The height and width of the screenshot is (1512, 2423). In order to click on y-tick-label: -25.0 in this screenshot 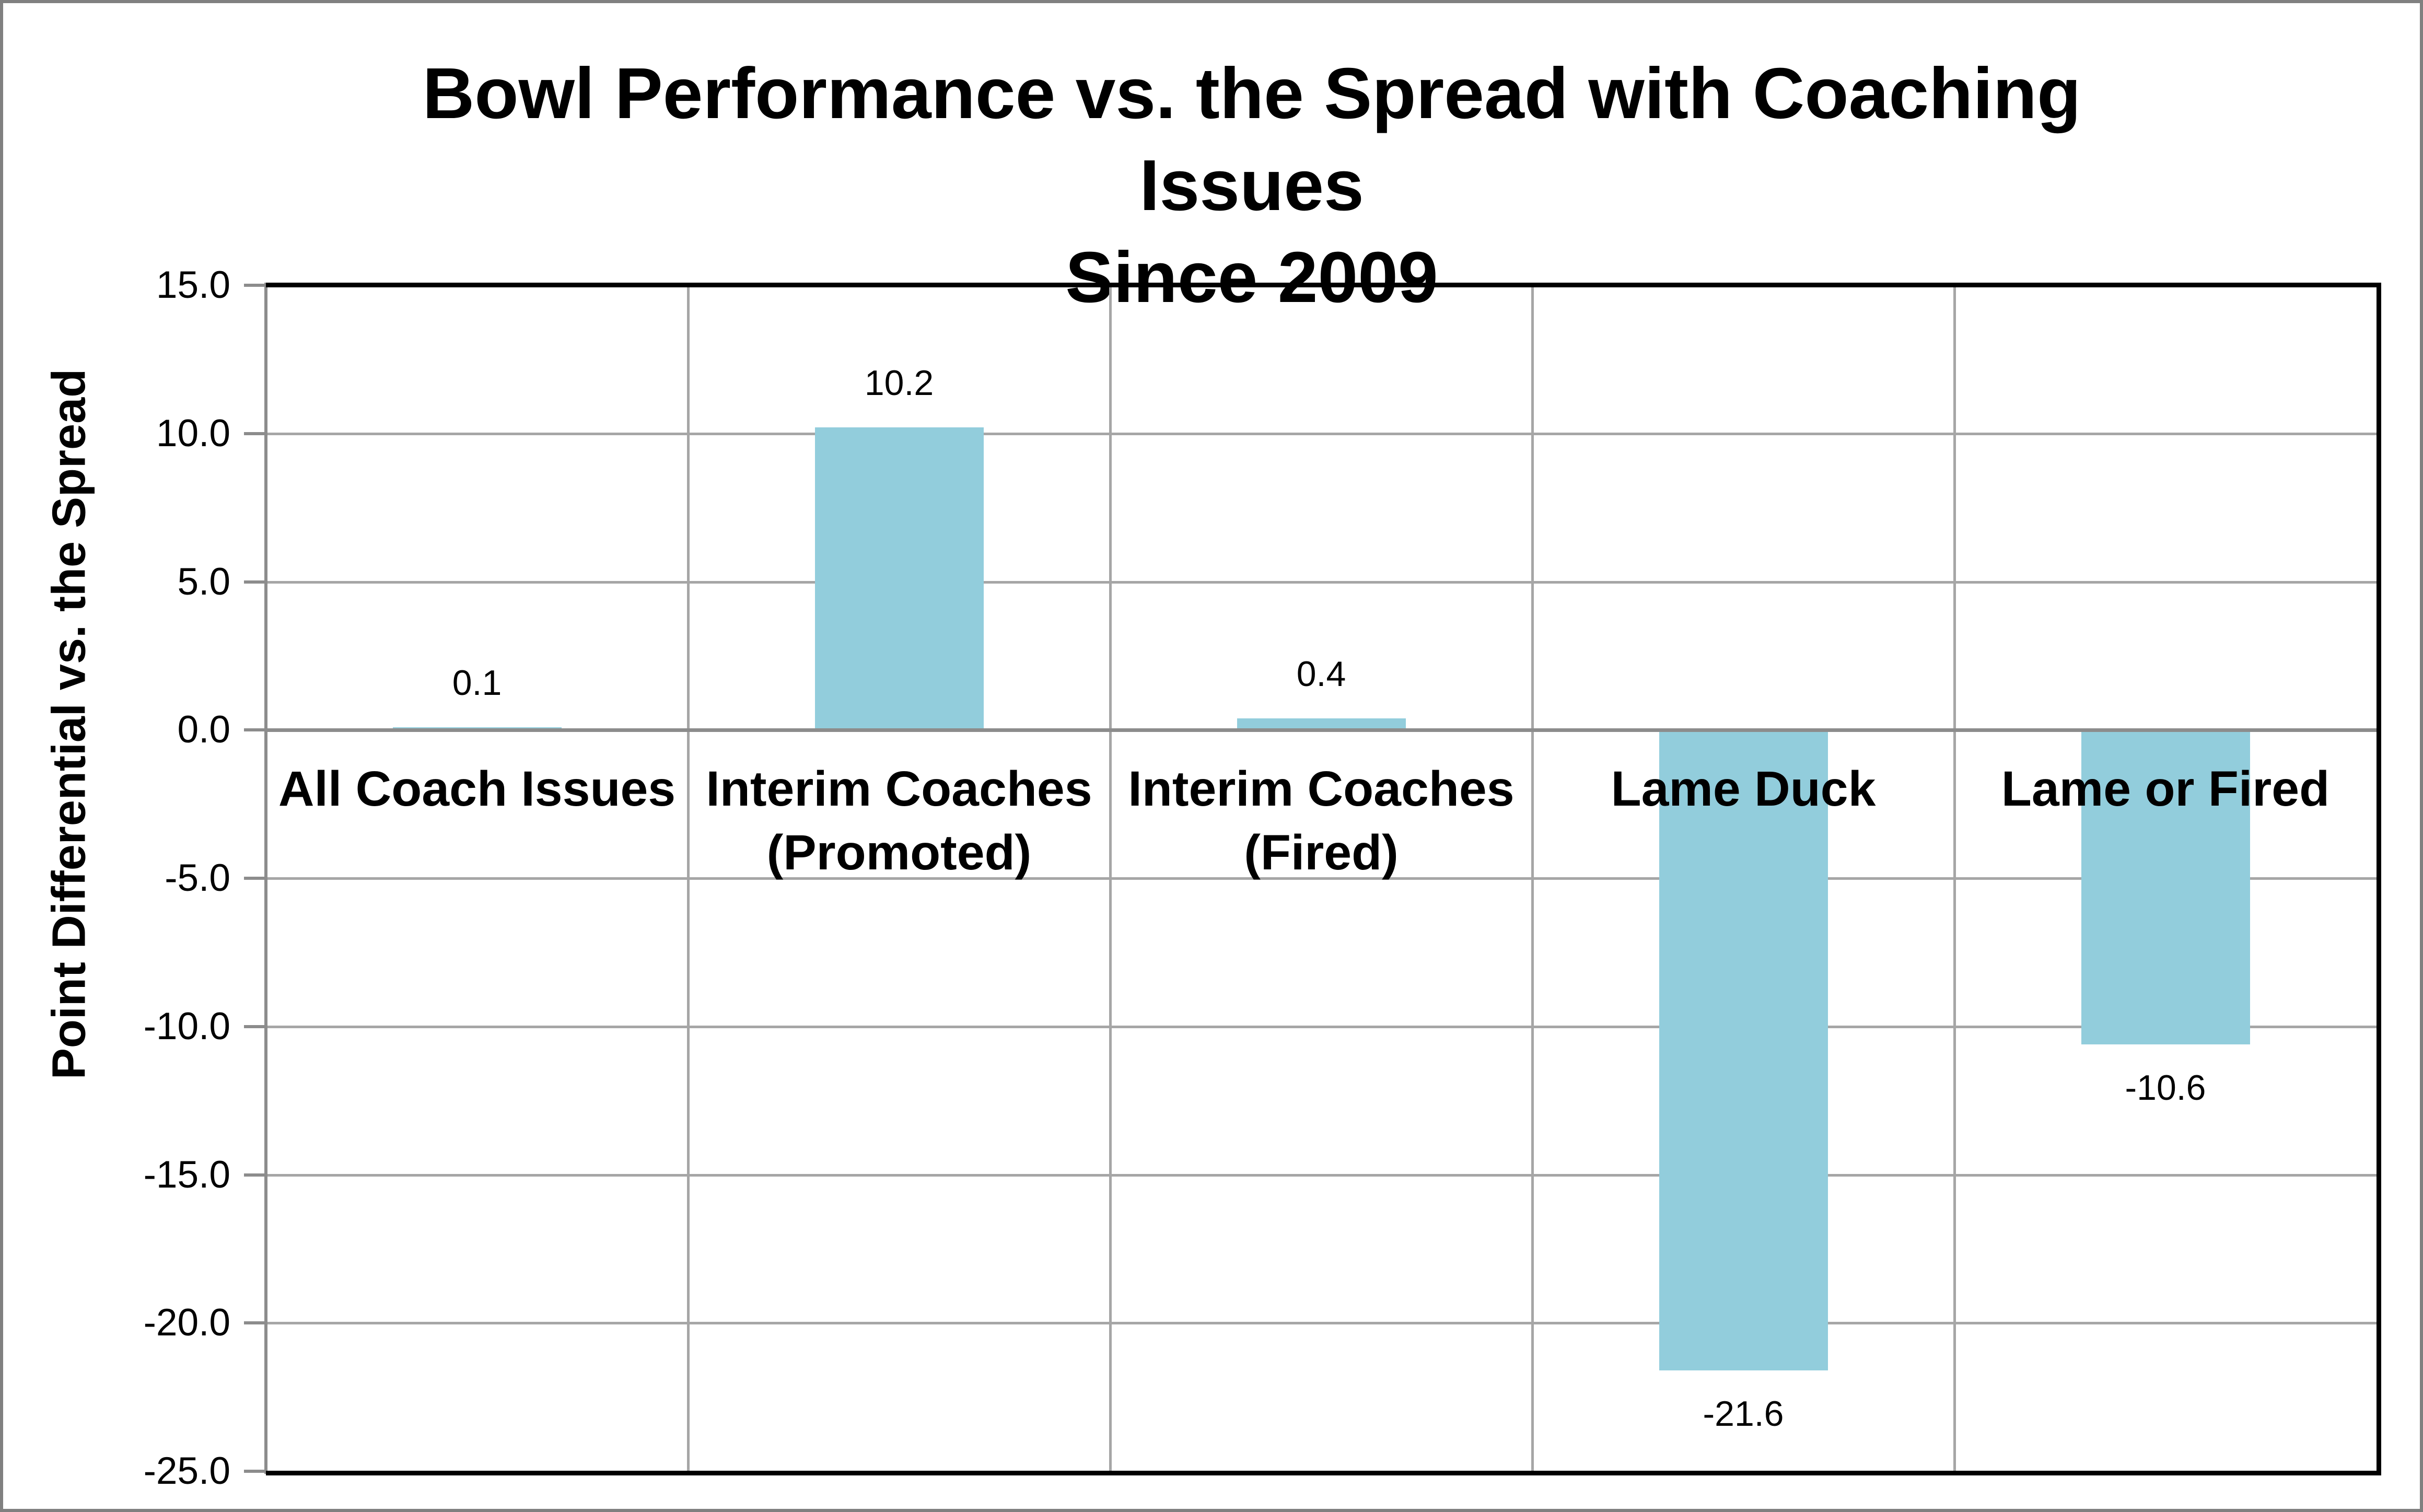, I will do `click(187, 1471)`.